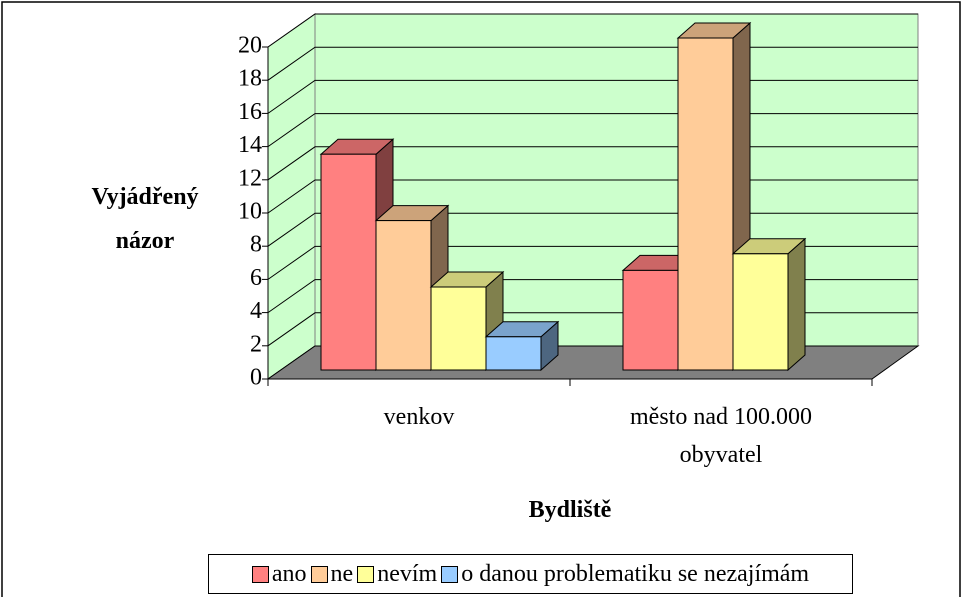 Image resolution: width=963 pixels, height=597 pixels. What do you see at coordinates (250, 145) in the screenshot?
I see `y-tick-label: 14` at bounding box center [250, 145].